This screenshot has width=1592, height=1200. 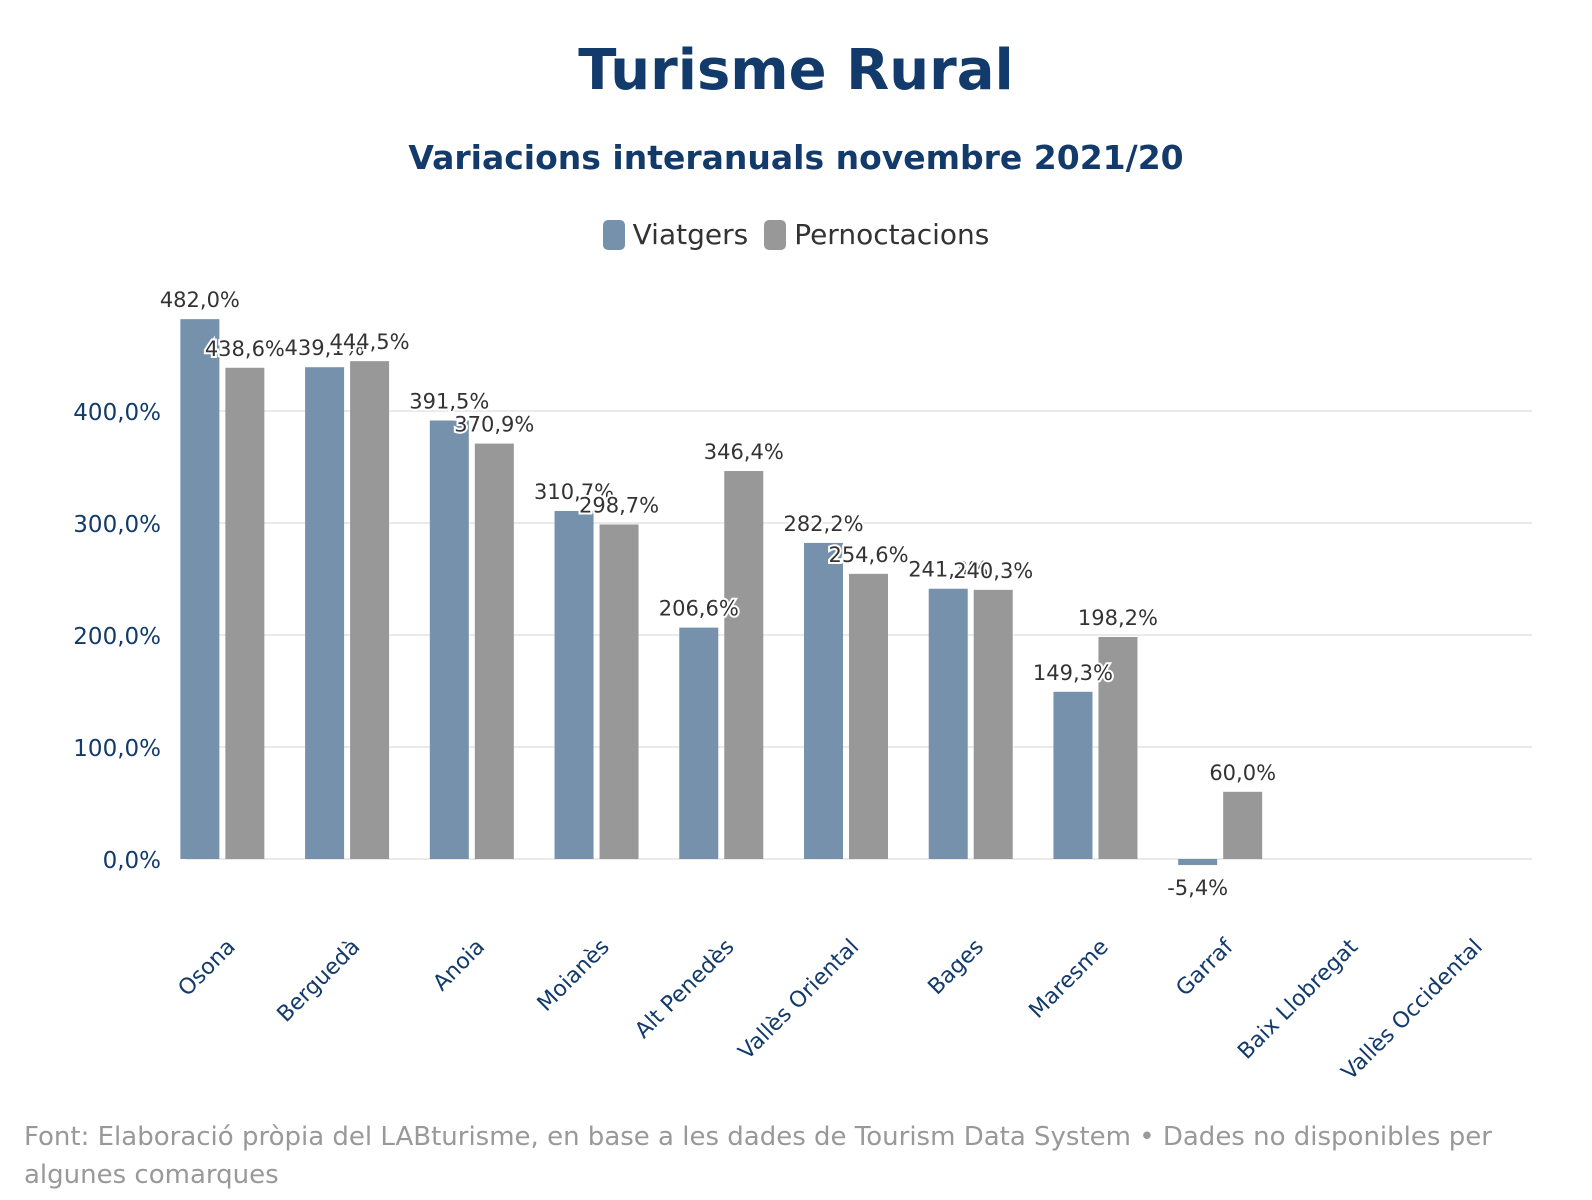 What do you see at coordinates (1298, 999) in the screenshot?
I see `x-tick-label: Baix Llobregat` at bounding box center [1298, 999].